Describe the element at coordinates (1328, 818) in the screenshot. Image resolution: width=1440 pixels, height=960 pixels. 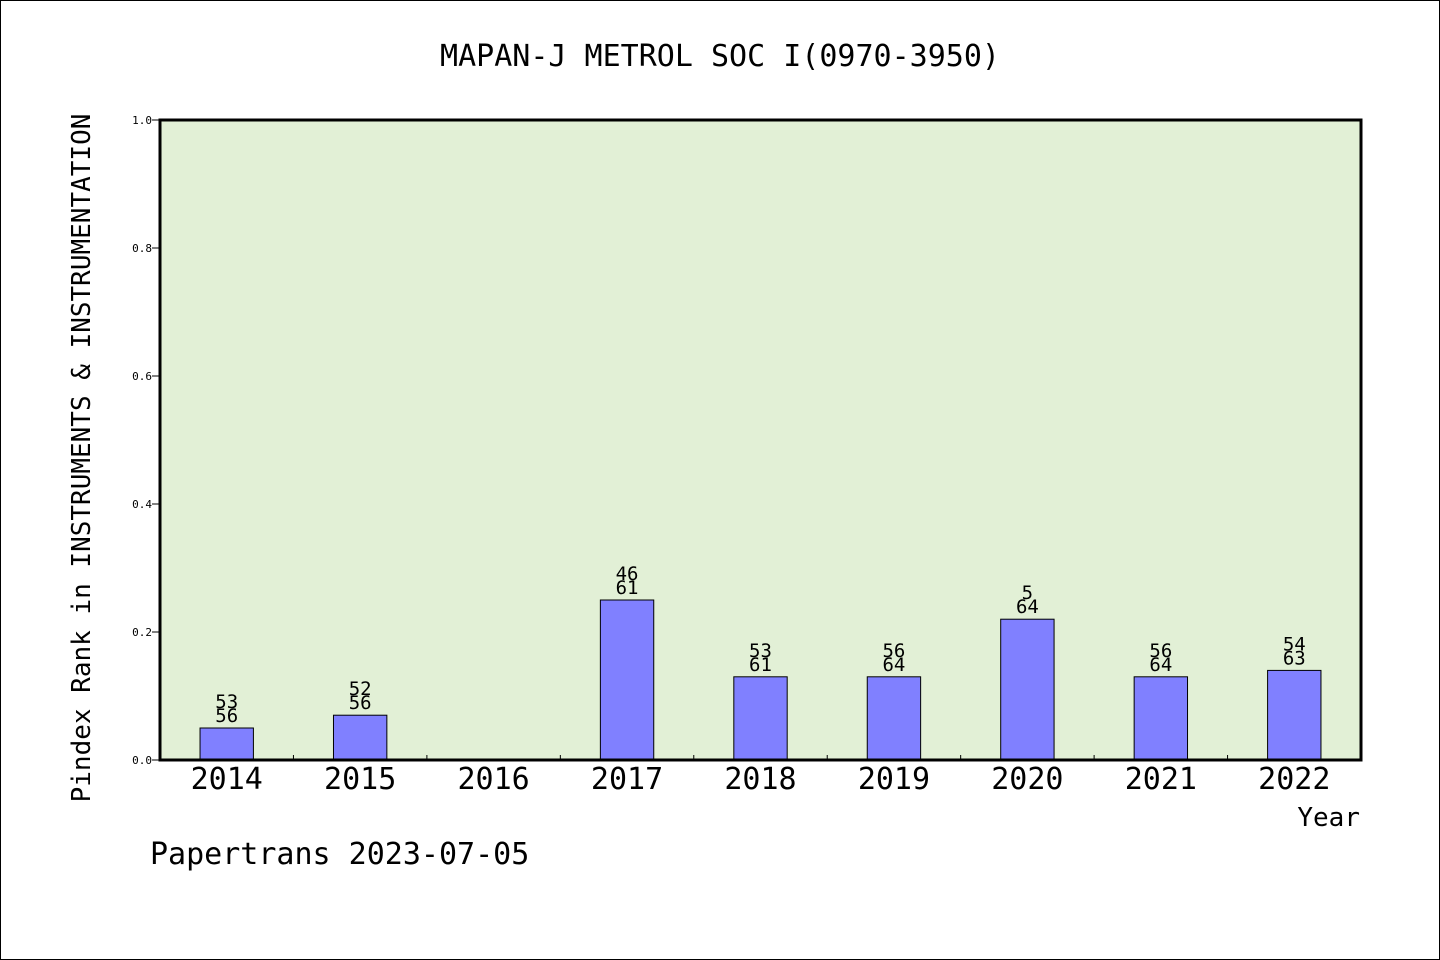
I see `x-axis-label: Year` at that location.